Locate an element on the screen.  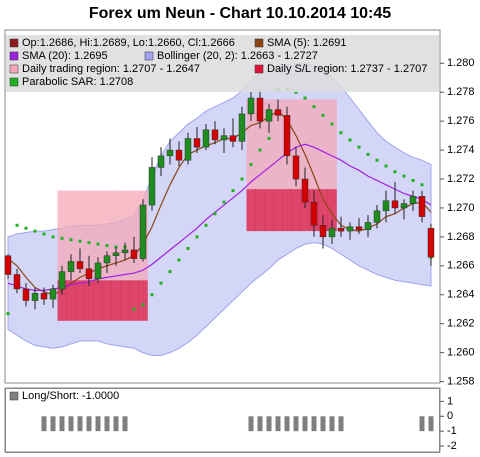
y-tick-label: 1.262 is located at coordinates (461, 324).